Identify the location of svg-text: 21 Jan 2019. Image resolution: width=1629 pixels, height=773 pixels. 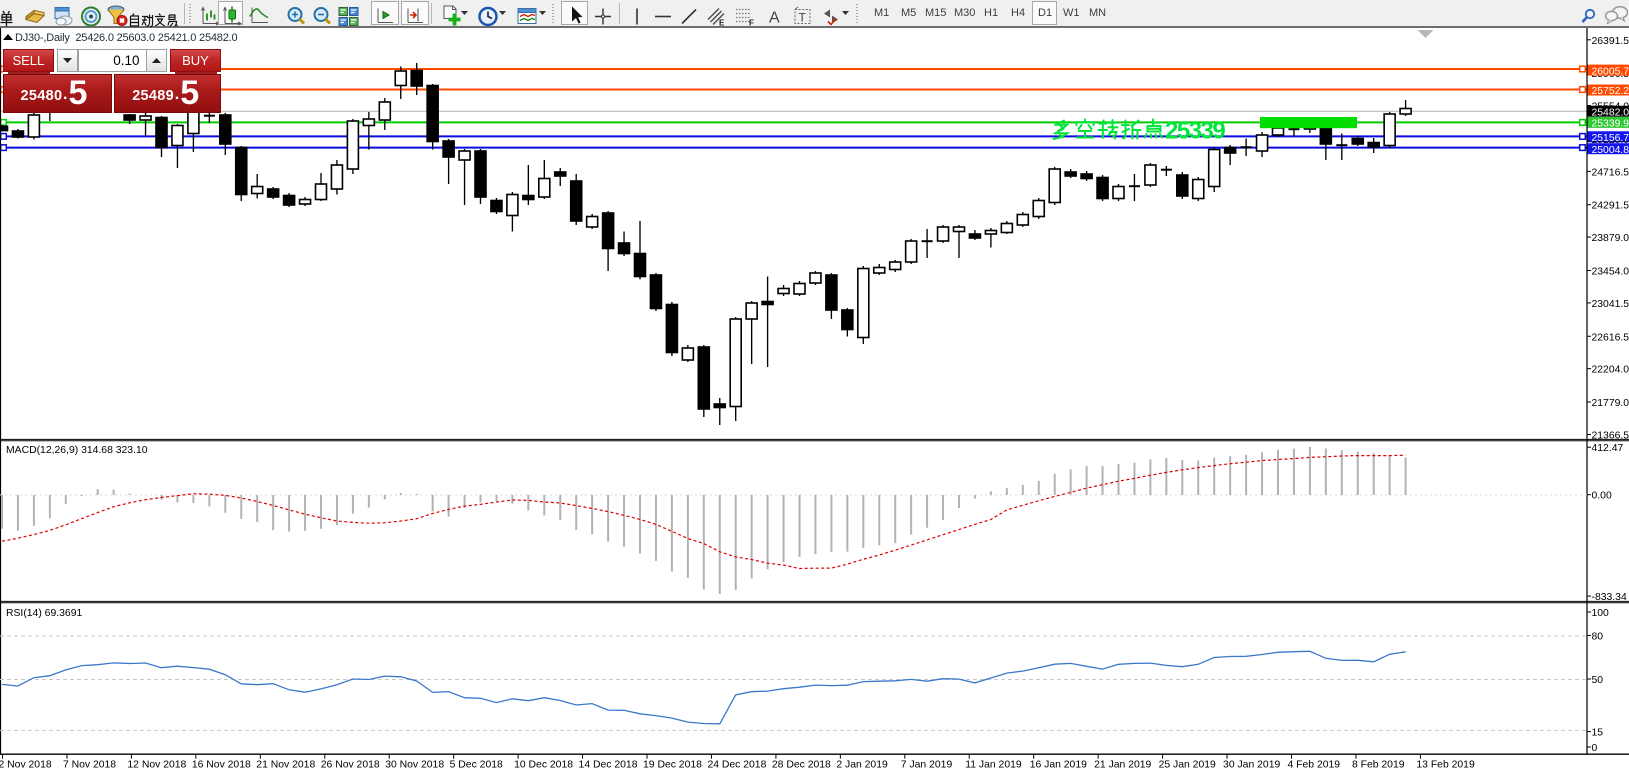
(1122, 765).